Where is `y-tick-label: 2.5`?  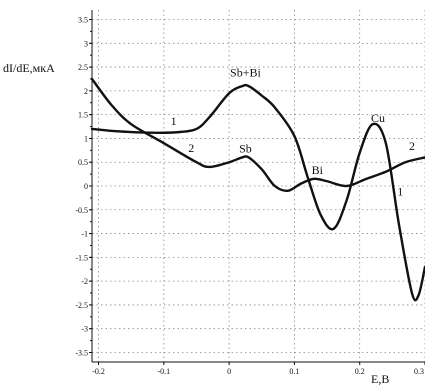
y-tick-label: 2.5 is located at coordinates (83, 67).